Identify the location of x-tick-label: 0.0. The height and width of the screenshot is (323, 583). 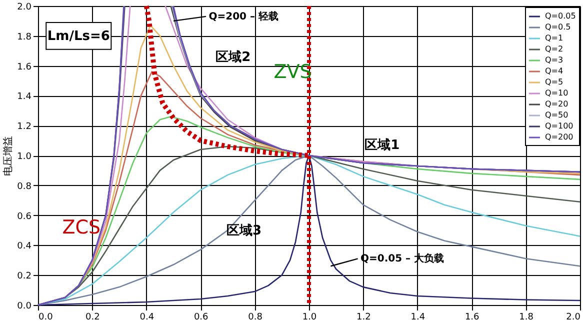
(46, 317).